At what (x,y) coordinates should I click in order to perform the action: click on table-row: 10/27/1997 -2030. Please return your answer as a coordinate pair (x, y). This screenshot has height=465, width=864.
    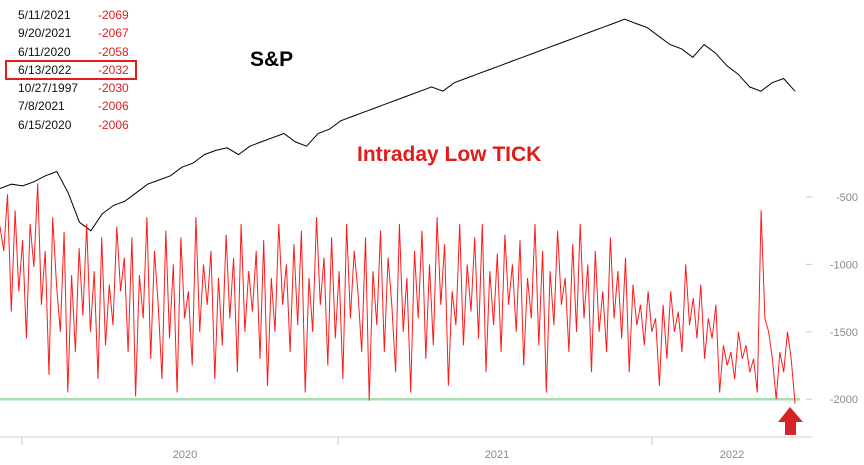
    Looking at the image, I should click on (75, 88).